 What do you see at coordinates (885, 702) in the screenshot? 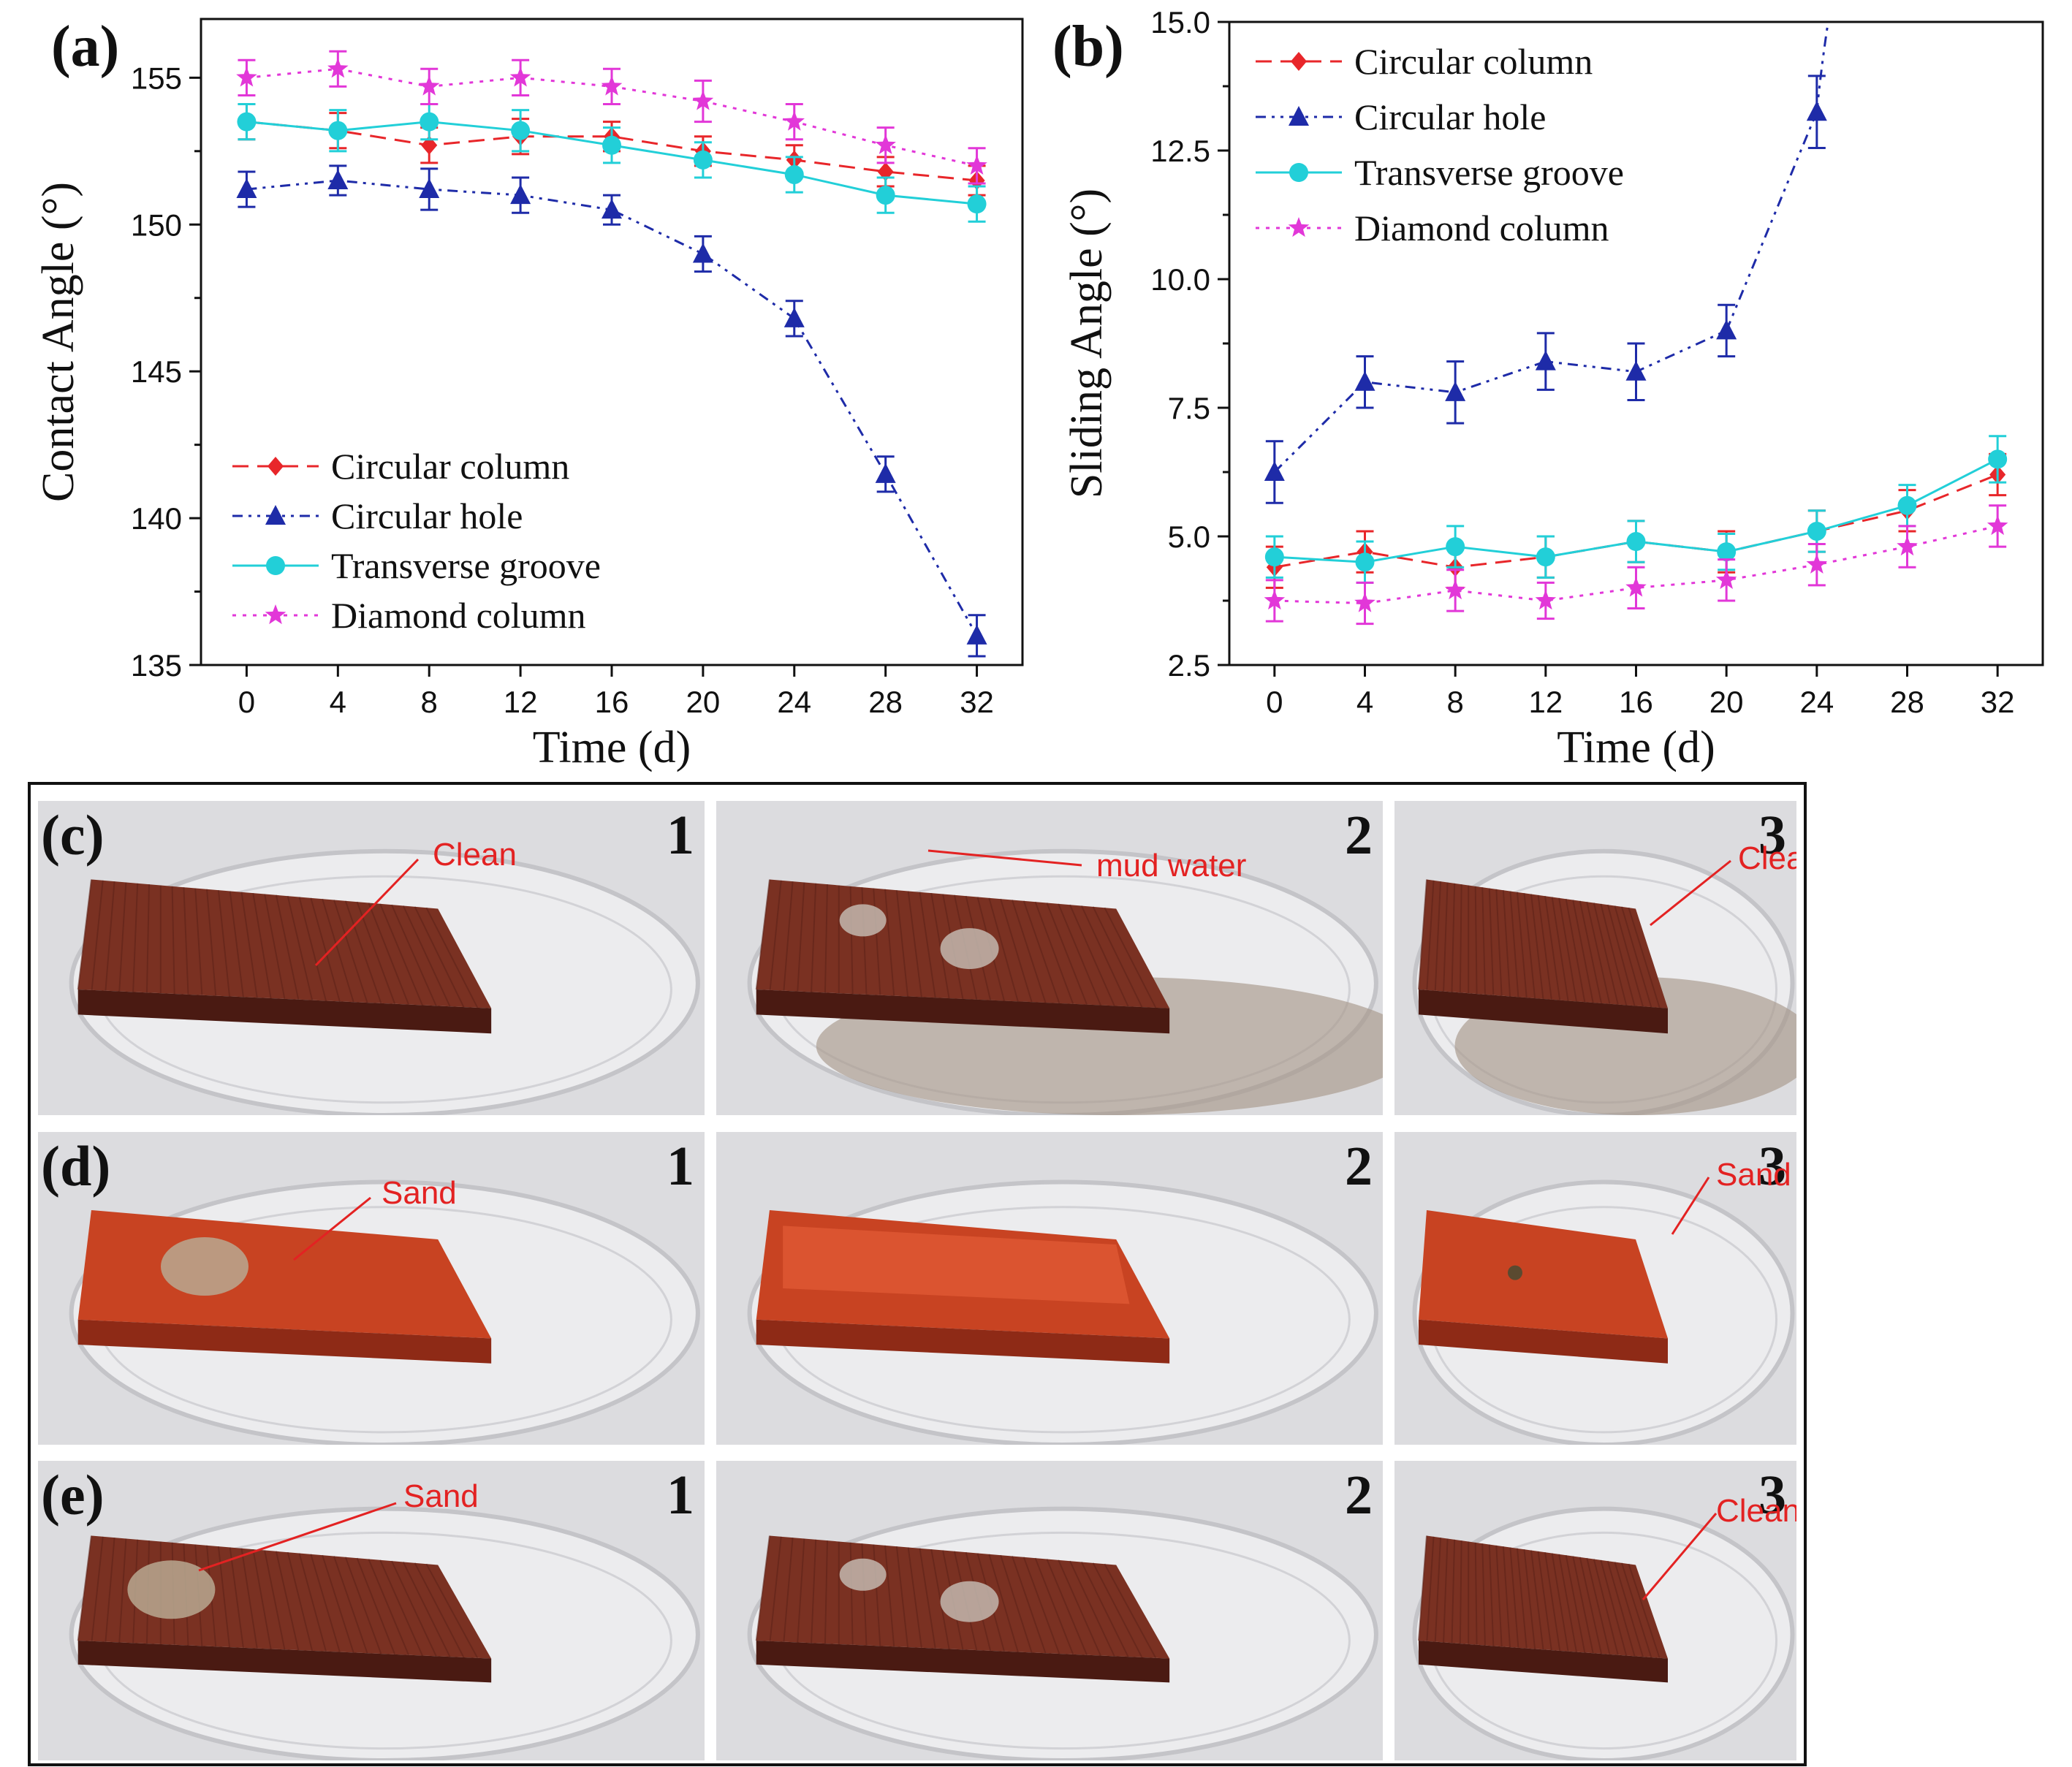
I see `x-tick-label: 28` at bounding box center [885, 702].